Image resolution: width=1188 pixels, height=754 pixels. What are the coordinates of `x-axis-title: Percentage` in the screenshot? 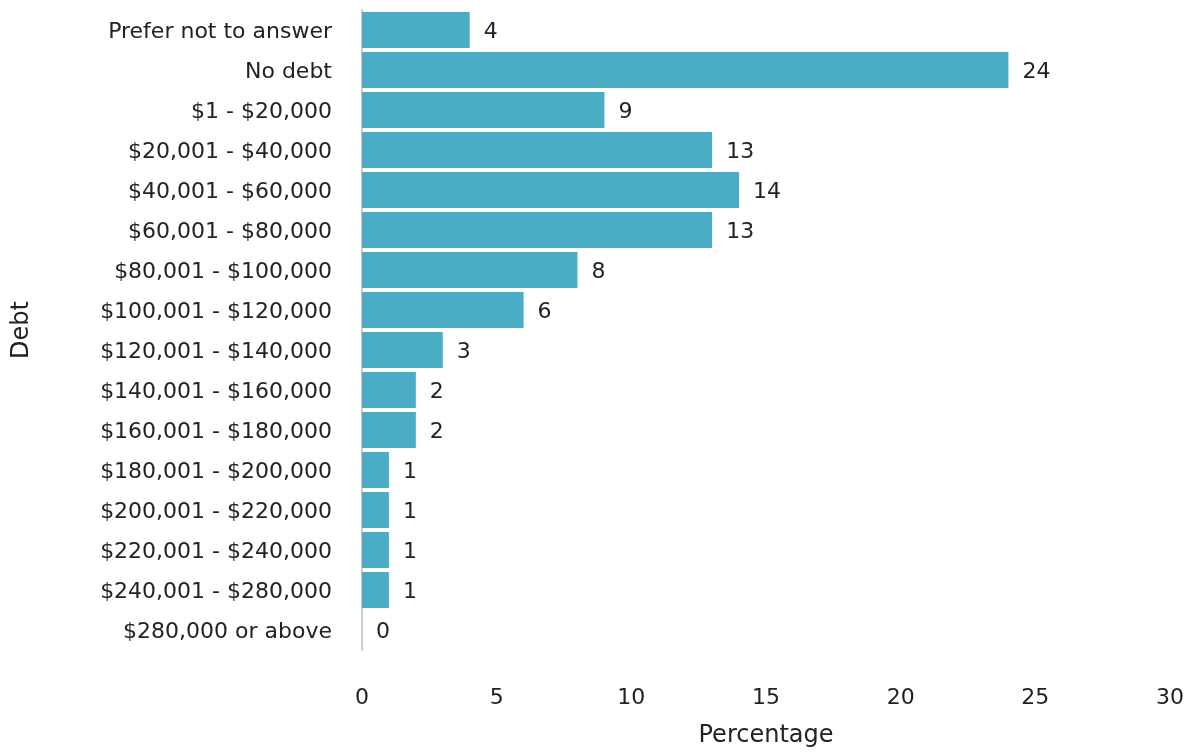 It's located at (766, 734).